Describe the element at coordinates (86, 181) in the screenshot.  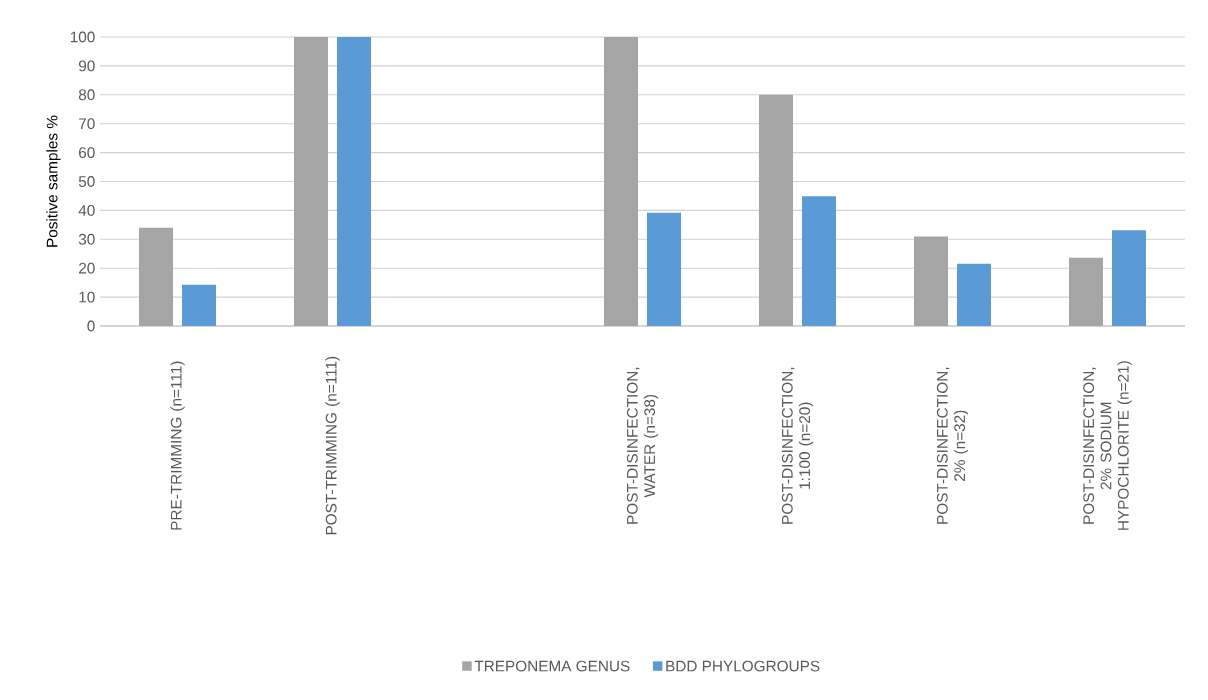
I see `y-tick-label: 50` at that location.